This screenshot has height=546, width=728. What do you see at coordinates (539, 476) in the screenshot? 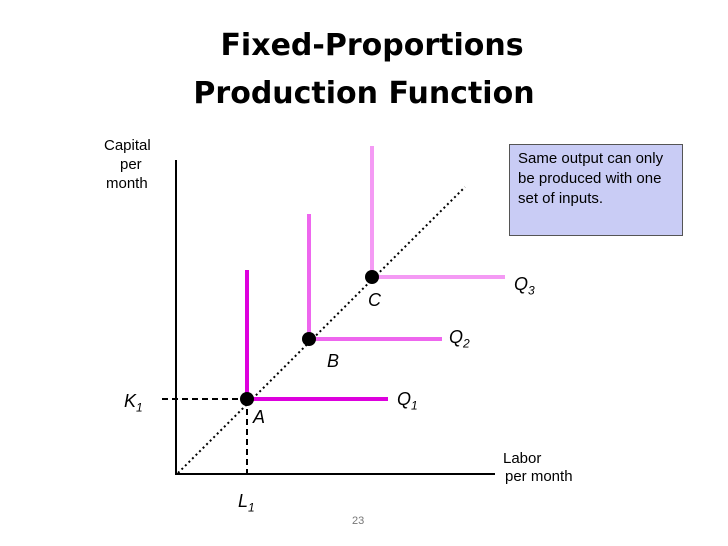
I see `x-axis-label-line-2: per month` at bounding box center [539, 476].